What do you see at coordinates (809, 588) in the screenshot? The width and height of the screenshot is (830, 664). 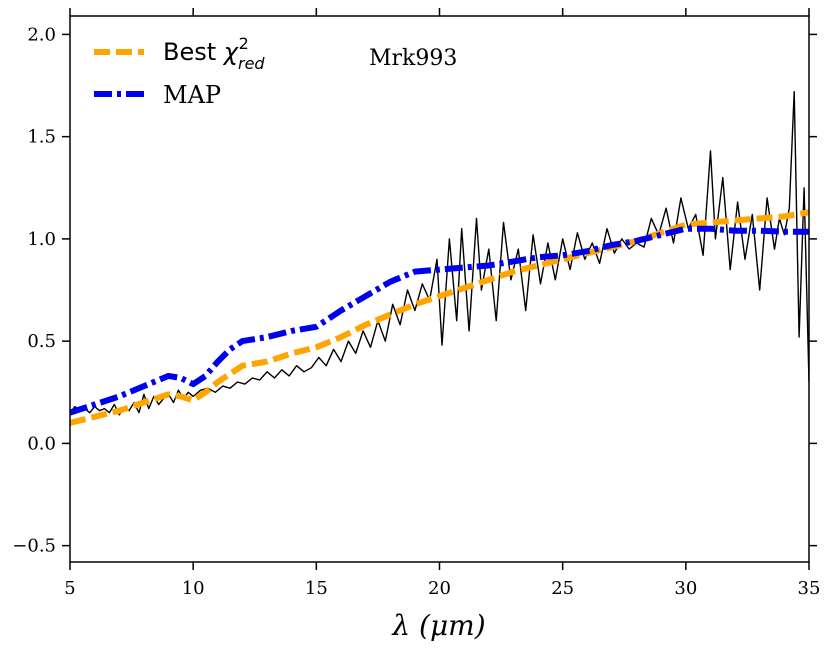 I see `x-tick-label: 35` at bounding box center [809, 588].